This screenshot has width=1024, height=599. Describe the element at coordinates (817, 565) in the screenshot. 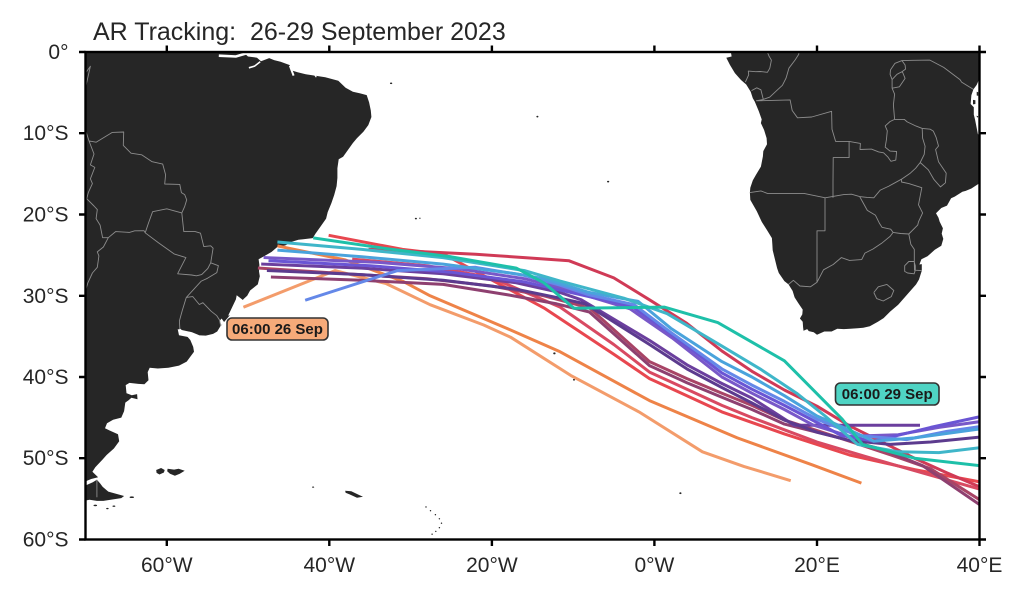

I see `svg-text: 20°E` at that location.